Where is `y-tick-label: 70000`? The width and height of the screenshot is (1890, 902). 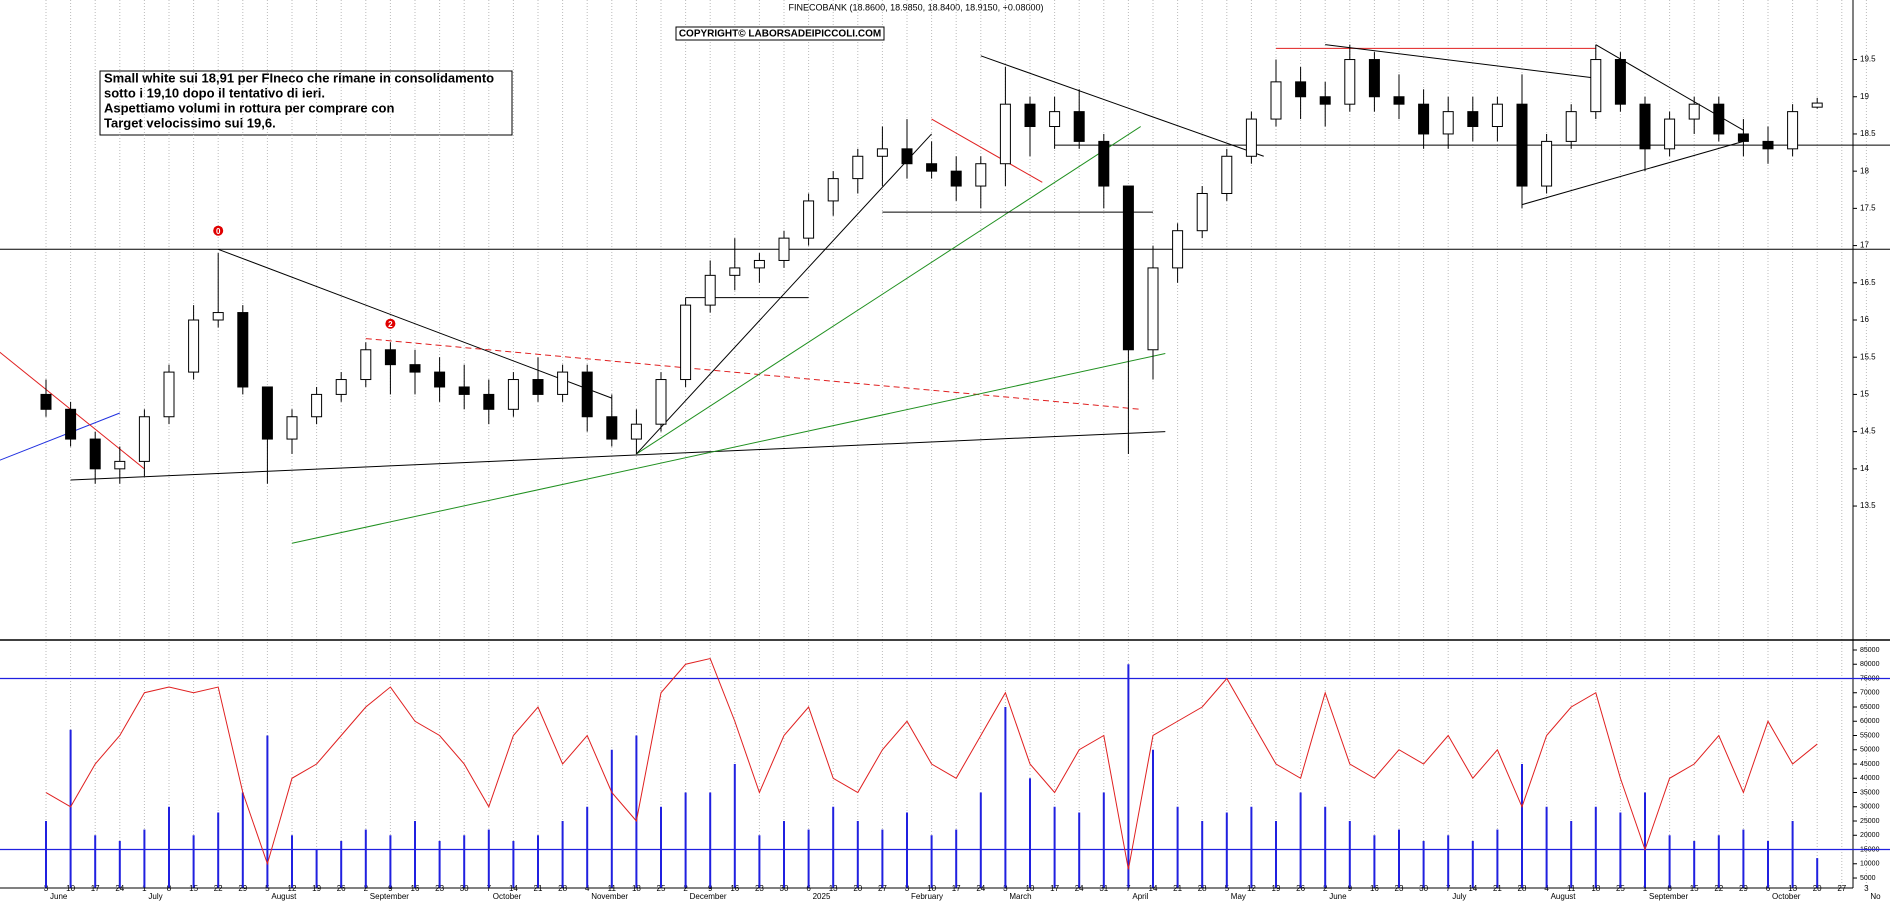
y-tick-label: 70000 is located at coordinates (1870, 693).